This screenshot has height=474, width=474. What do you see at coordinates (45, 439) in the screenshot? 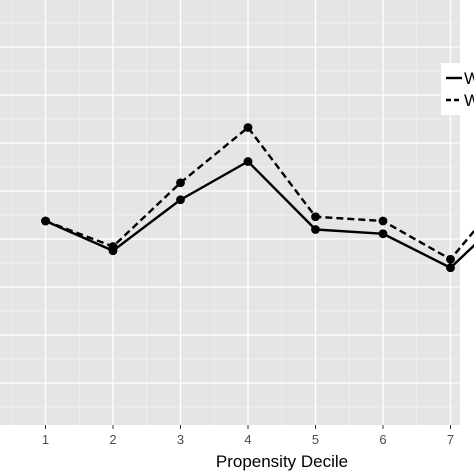
I see `x-tick-label: 1` at bounding box center [45, 439].